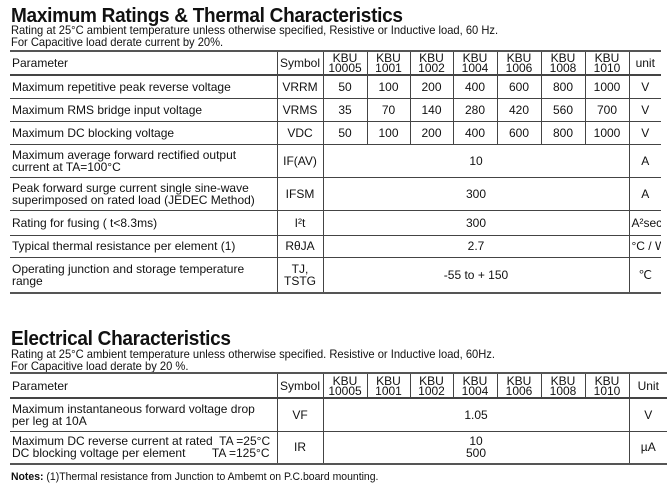  What do you see at coordinates (644, 223) in the screenshot?
I see `row-unit: A²sec` at bounding box center [644, 223].